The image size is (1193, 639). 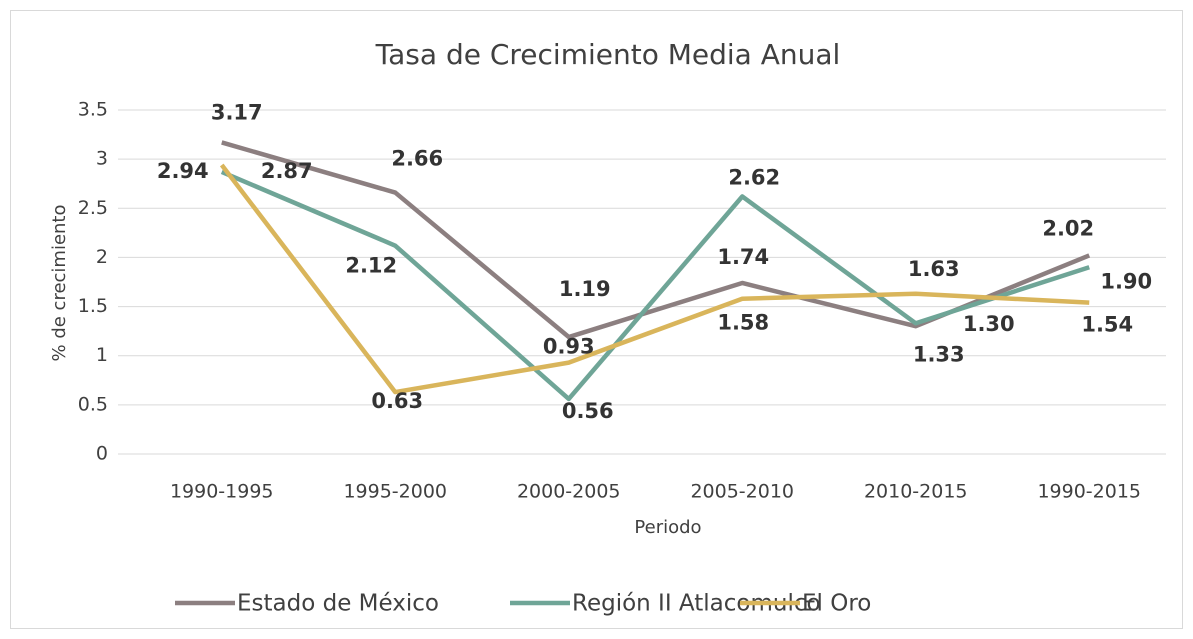 What do you see at coordinates (836, 604) in the screenshot?
I see `legend-label: El Oro` at bounding box center [836, 604].